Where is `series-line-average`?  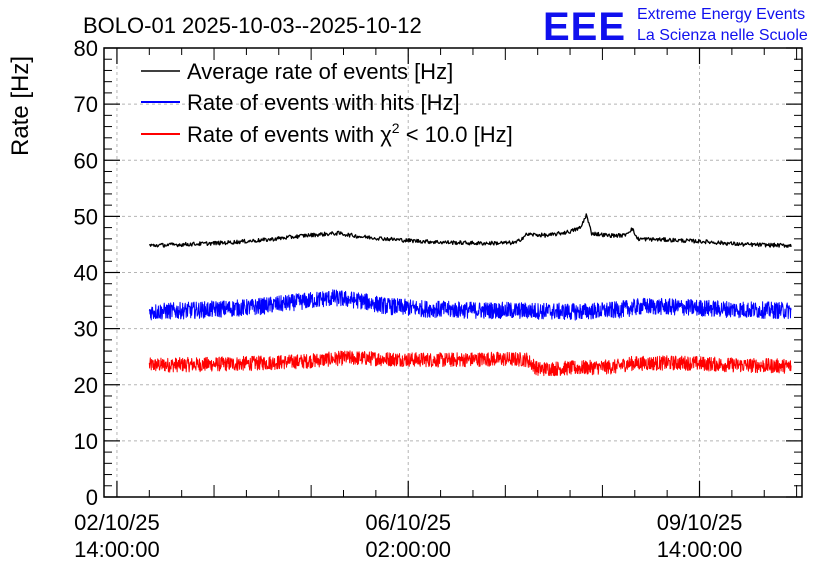 series-line-average is located at coordinates (470, 230).